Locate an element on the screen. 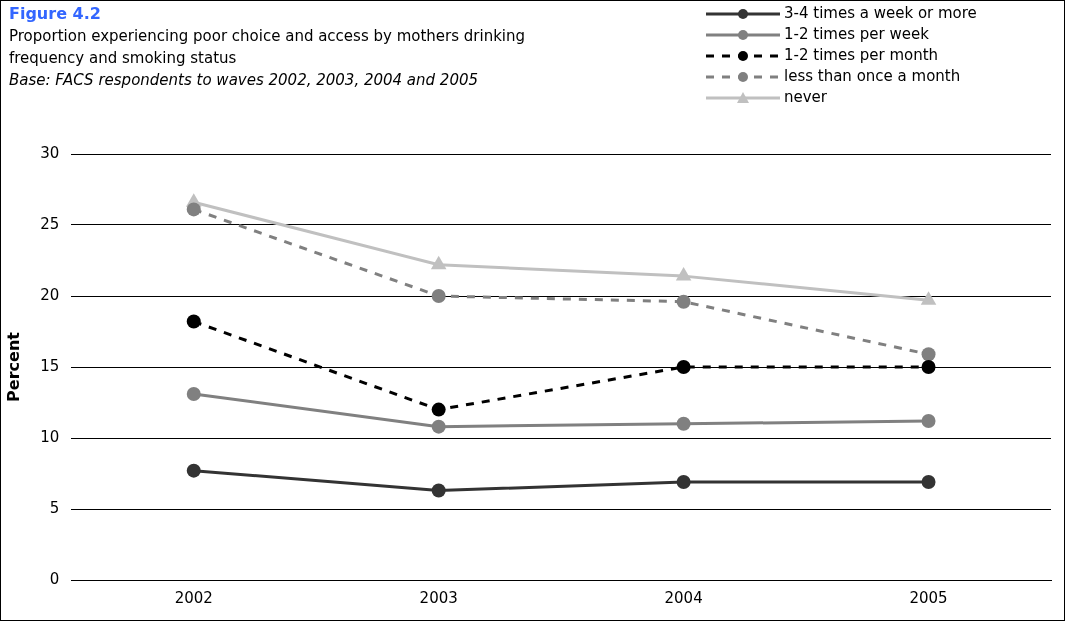 This screenshot has height=621, width=1065. chart-subtitle: Proportion experiencing poor choice and access by mothers drinking frequency and smoking status is located at coordinates (268, 47).